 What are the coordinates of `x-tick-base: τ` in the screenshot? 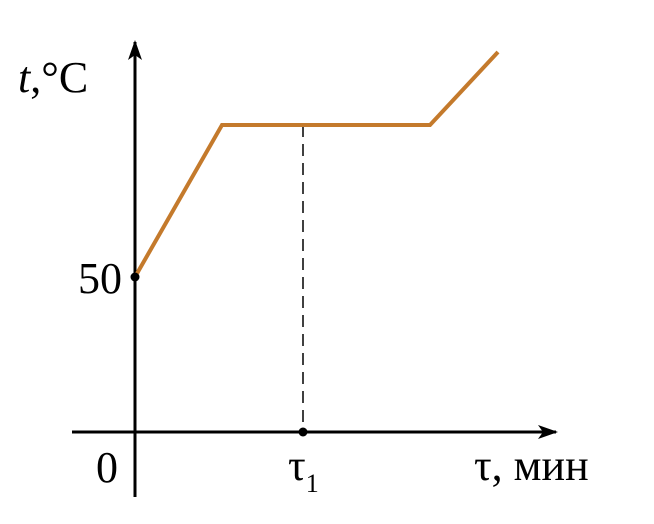 It's located at (297, 465).